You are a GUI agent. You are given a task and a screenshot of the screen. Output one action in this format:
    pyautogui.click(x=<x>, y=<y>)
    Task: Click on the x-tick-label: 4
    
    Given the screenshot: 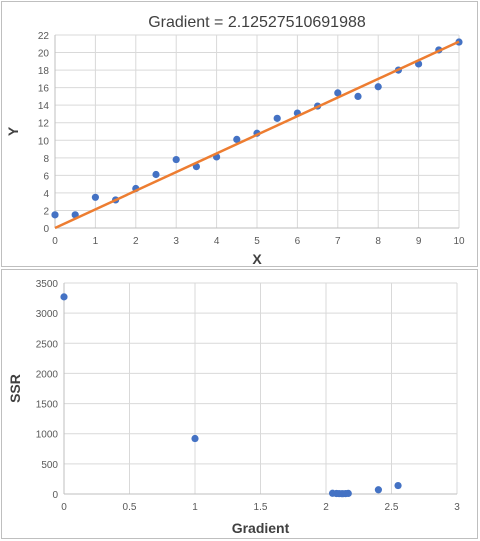 What is the action you would take?
    pyautogui.click(x=217, y=241)
    